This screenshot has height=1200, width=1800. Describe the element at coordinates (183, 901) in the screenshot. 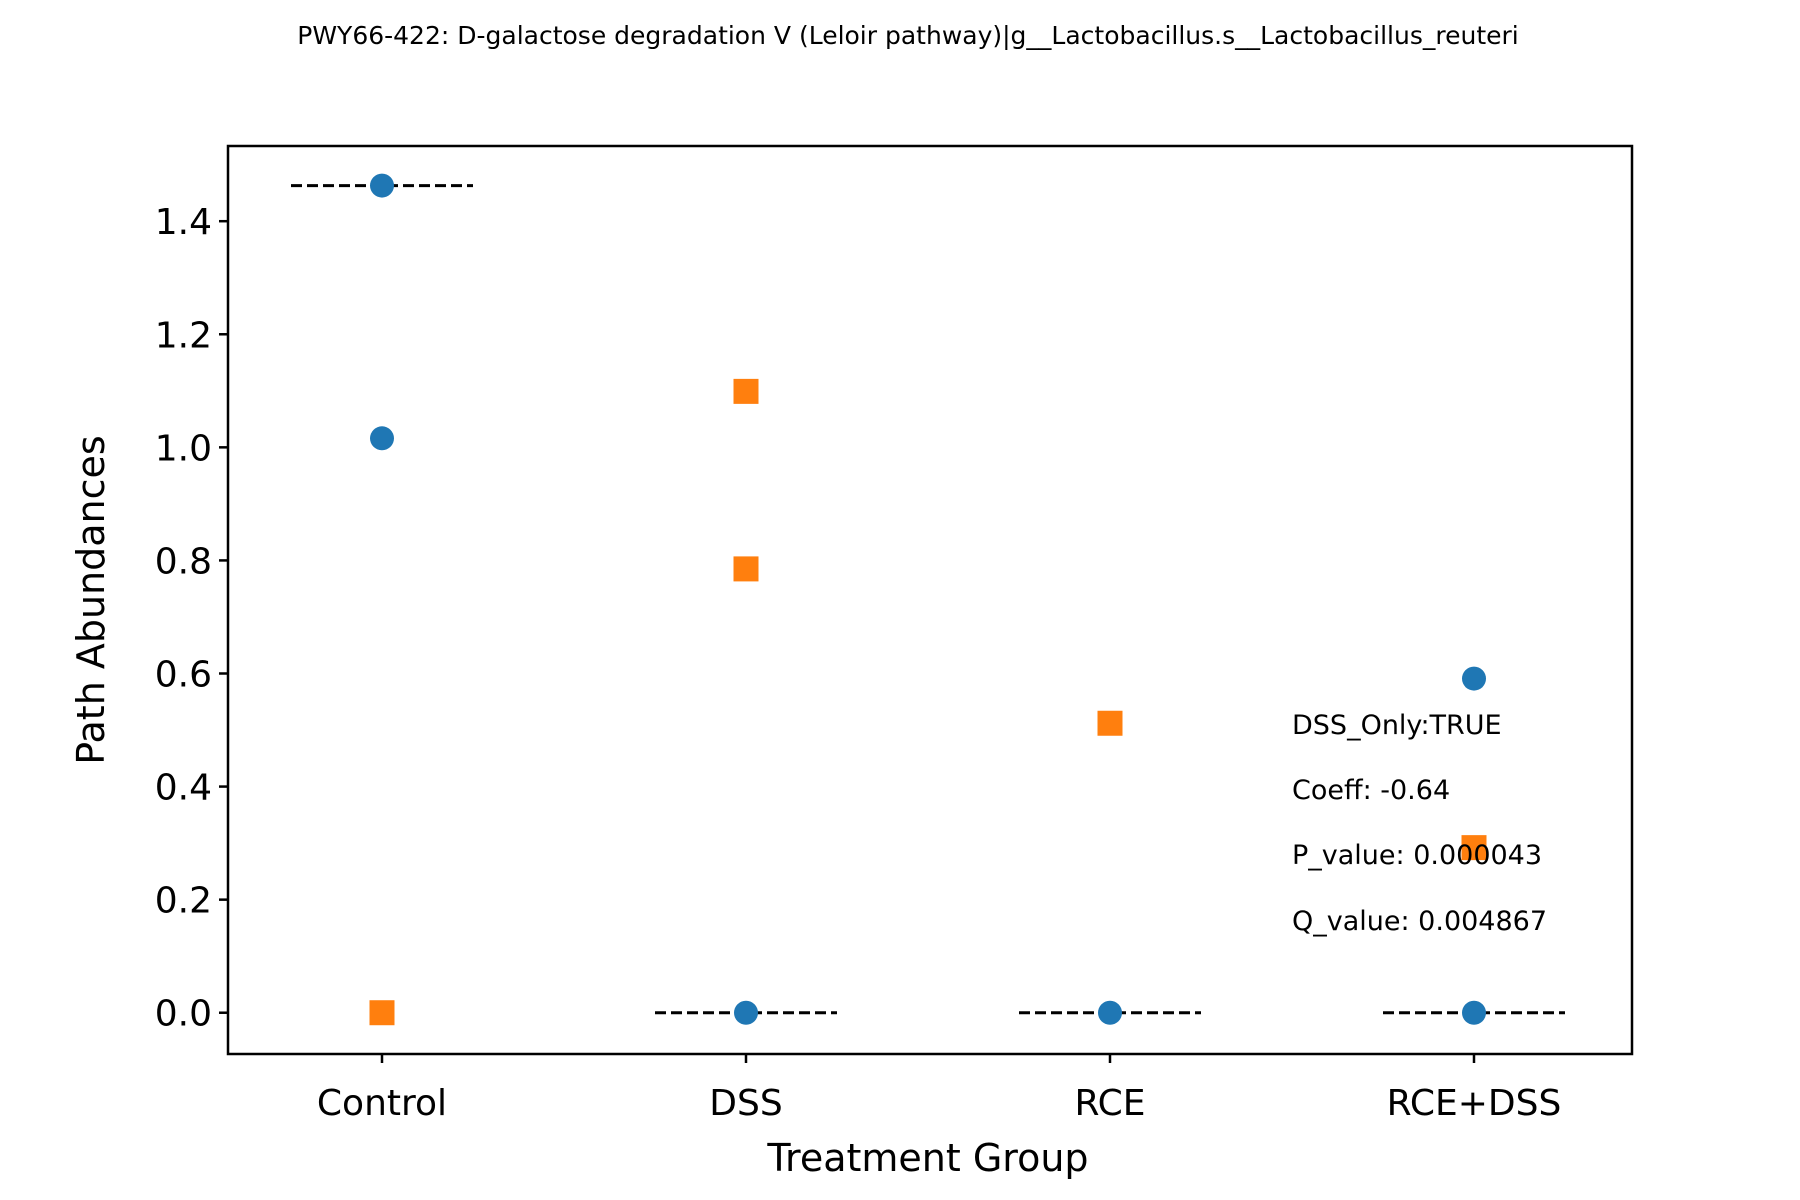

I see `y-tick-label: 0.2` at that location.